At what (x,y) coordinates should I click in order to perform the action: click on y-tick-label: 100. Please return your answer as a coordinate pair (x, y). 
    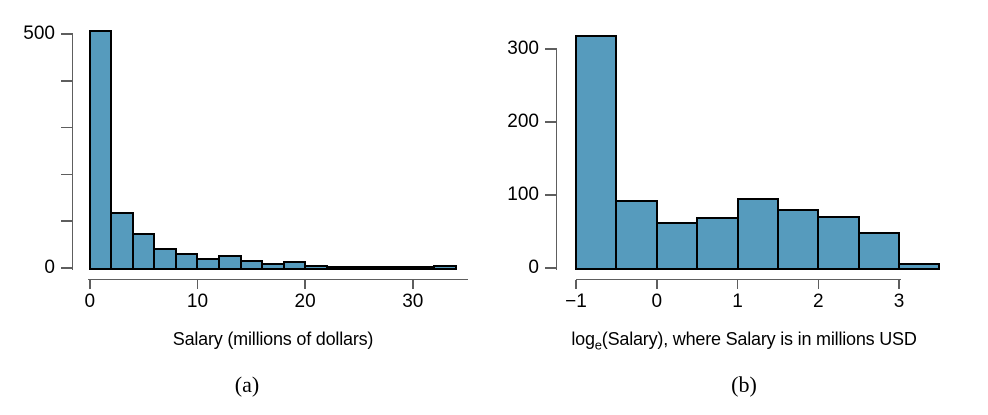
    Looking at the image, I should click on (523, 194).